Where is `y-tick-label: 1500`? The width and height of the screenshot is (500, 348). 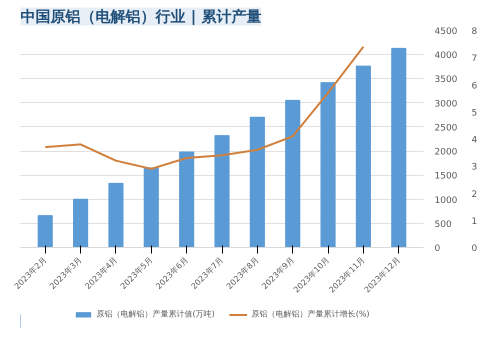
y-tick-label: 1500 is located at coordinates (446, 177).